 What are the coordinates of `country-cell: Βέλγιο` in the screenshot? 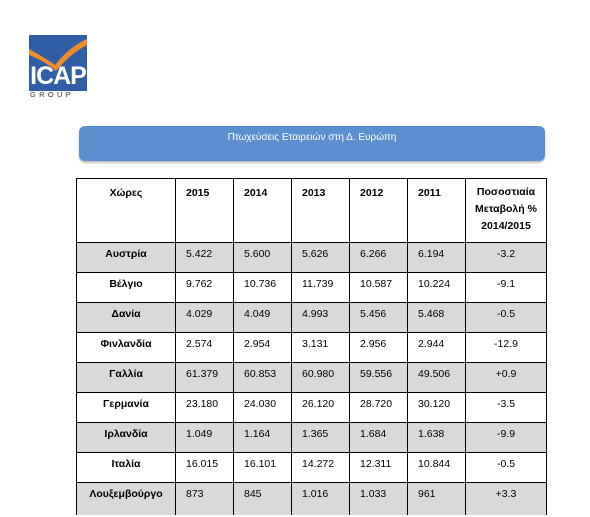 It's located at (126, 287).